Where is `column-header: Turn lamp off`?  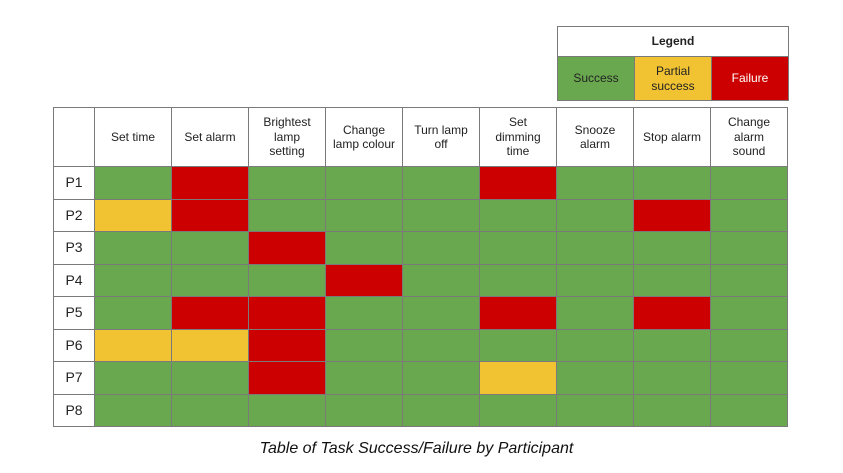 column-header: Turn lamp off is located at coordinates (441, 137).